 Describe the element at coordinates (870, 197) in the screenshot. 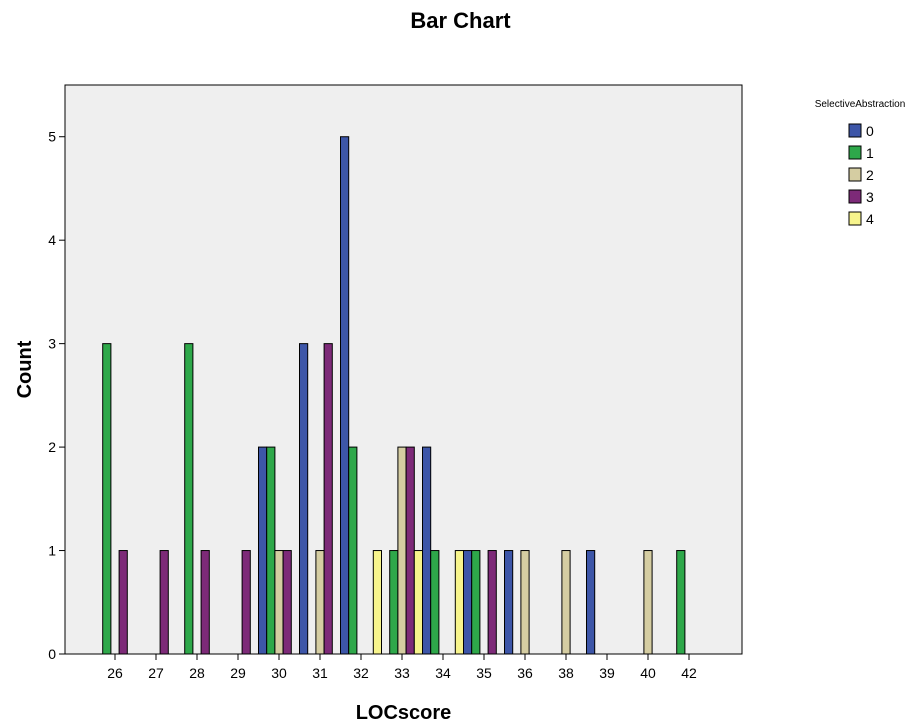

I see `legend-label-3: 3` at that location.